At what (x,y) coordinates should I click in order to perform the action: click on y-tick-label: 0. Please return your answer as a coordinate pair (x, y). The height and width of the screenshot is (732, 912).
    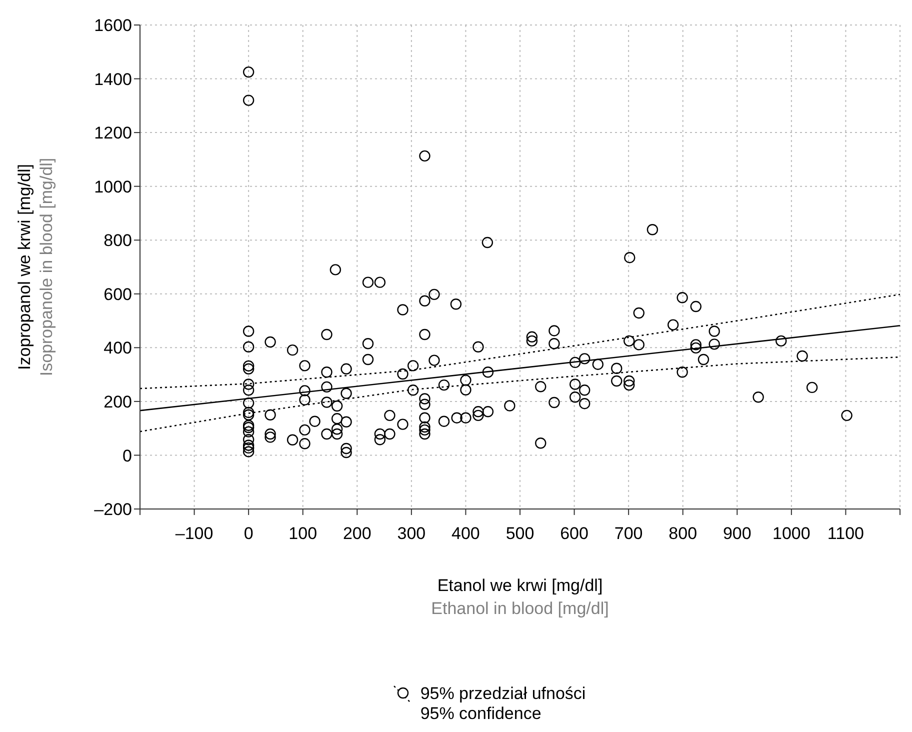
    Looking at the image, I should click on (127, 456).